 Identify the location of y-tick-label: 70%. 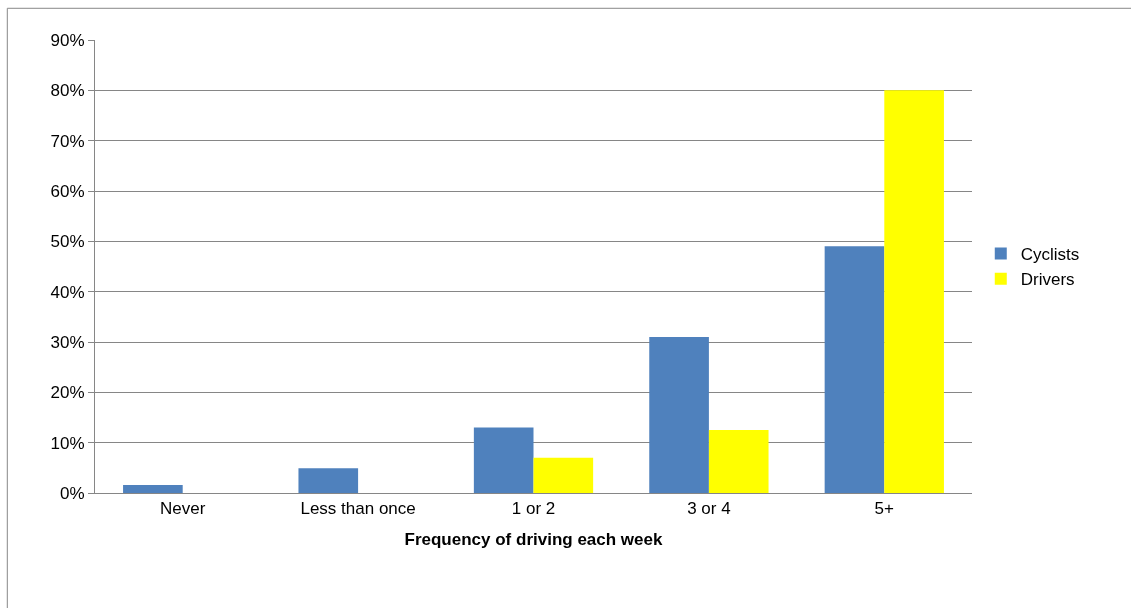
(67, 141).